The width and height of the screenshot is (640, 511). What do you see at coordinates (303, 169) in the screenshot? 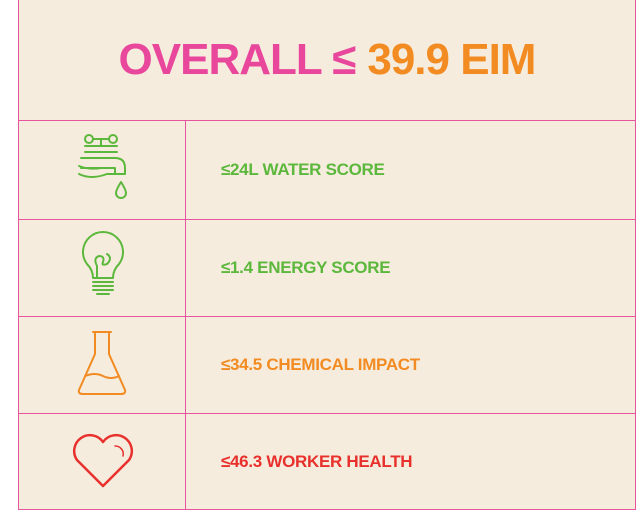
I see `row-text: ≤24L WATER SCORE` at bounding box center [303, 169].